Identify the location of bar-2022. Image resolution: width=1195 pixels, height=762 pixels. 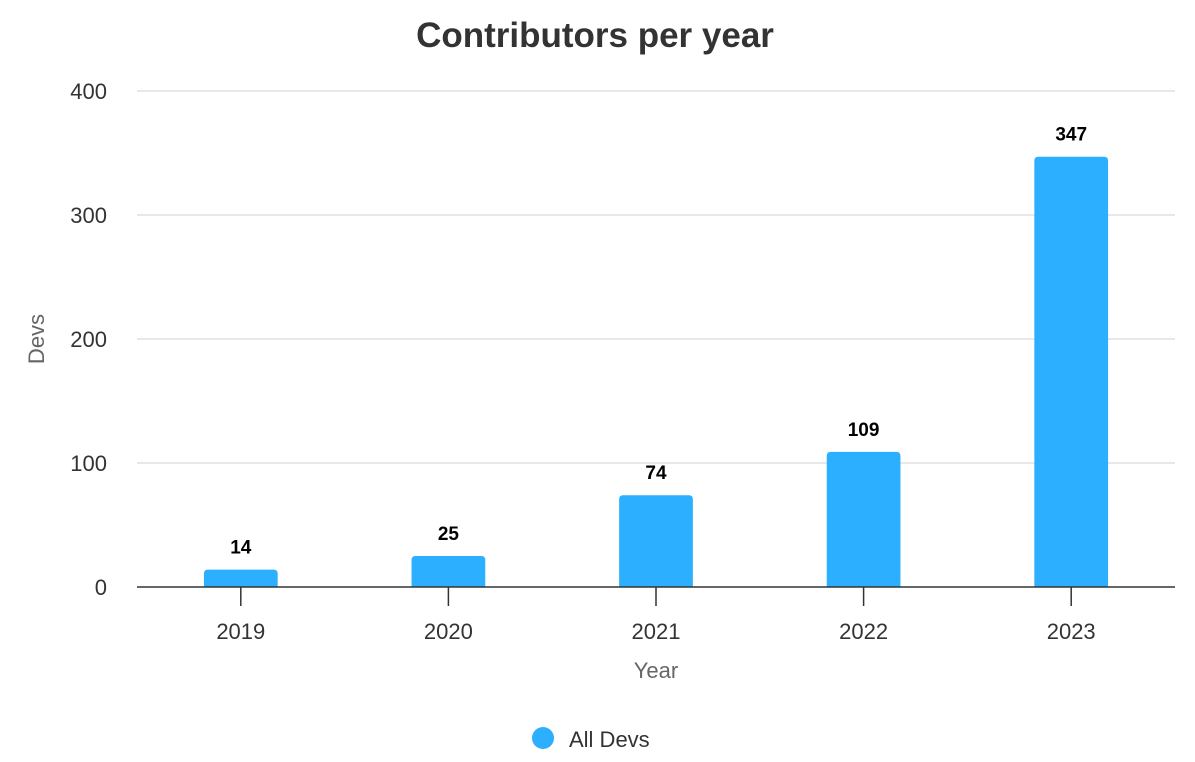
(863, 519).